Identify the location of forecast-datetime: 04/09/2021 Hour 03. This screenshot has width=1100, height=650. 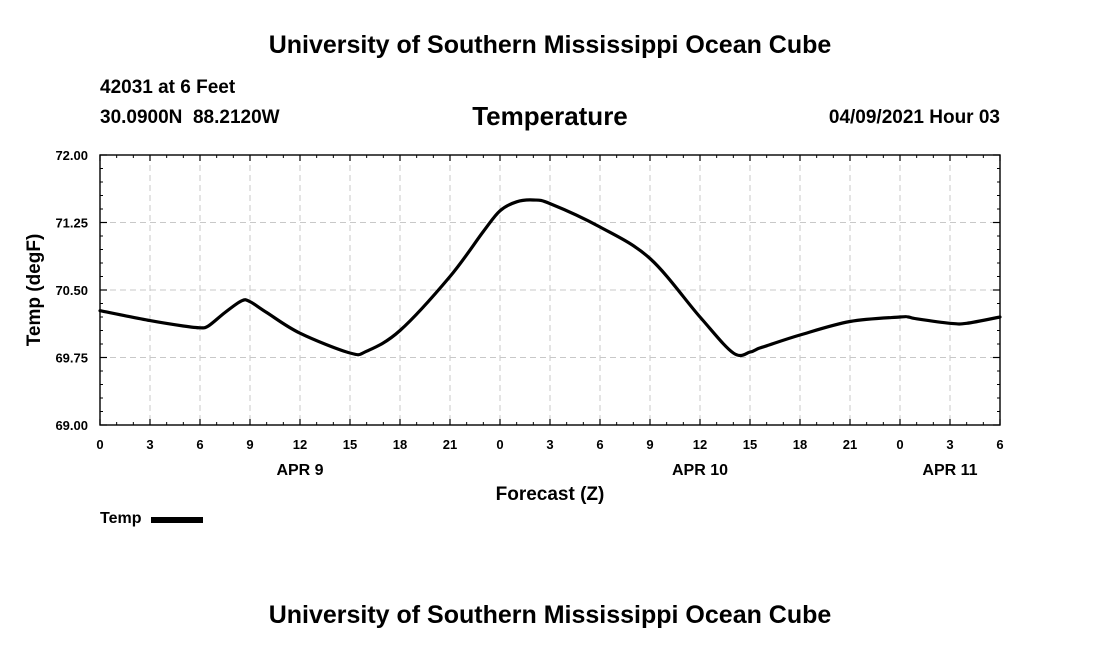
(914, 117).